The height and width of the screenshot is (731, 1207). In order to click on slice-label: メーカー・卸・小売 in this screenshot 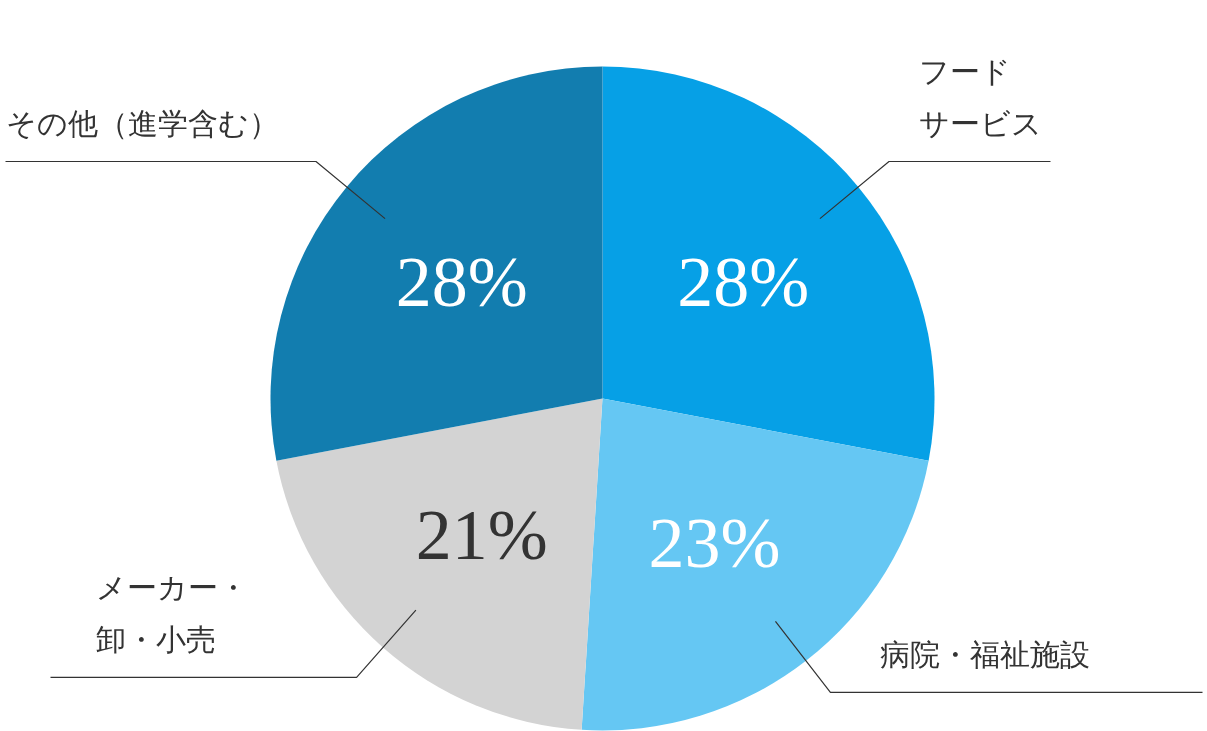, I will do `click(171, 613)`.